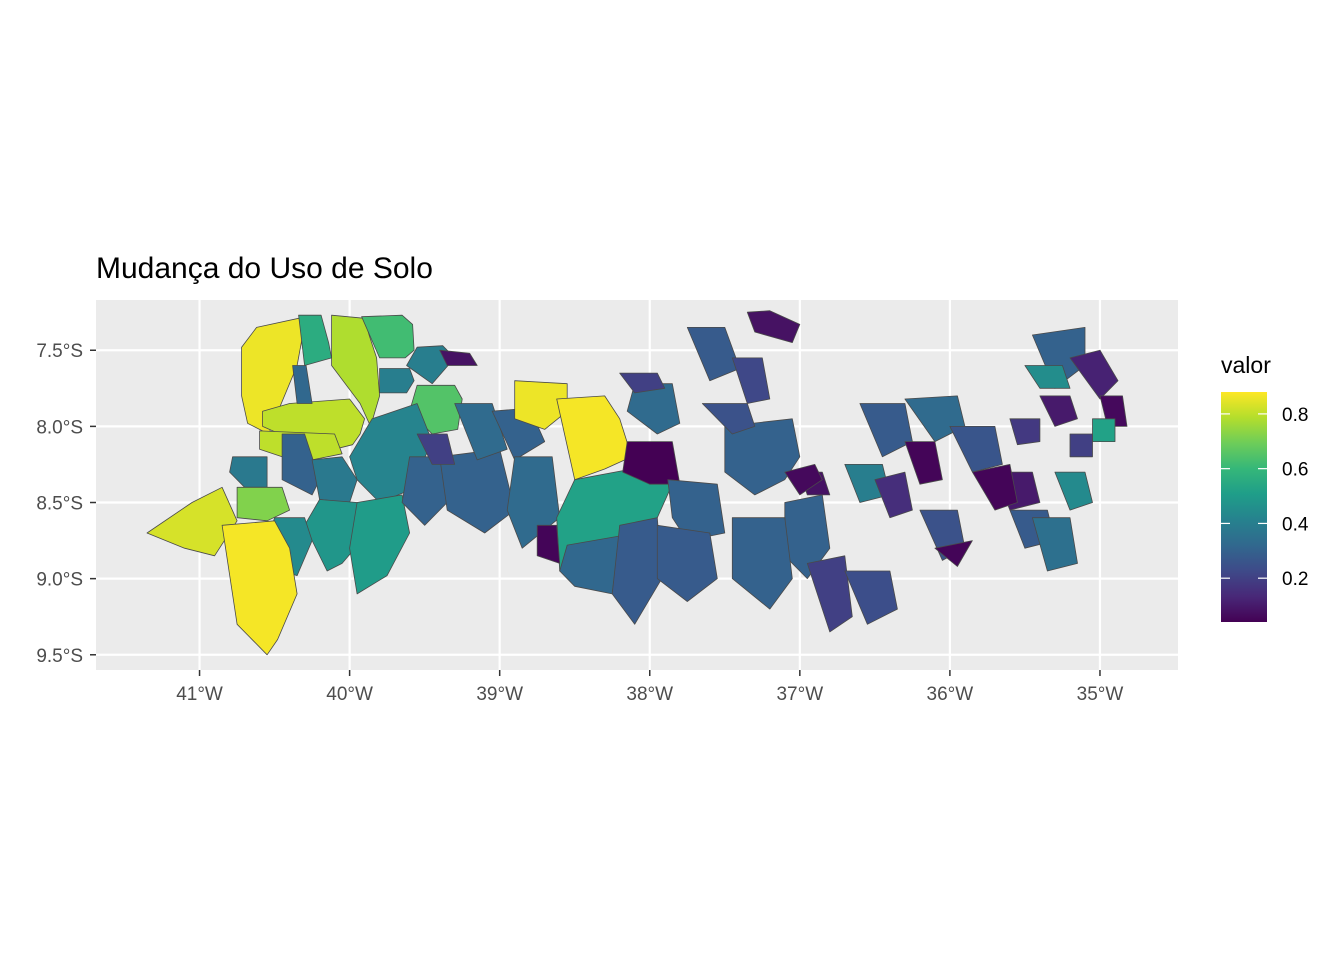  I want to click on y-tick-label: 8.0°S, so click(59, 427).